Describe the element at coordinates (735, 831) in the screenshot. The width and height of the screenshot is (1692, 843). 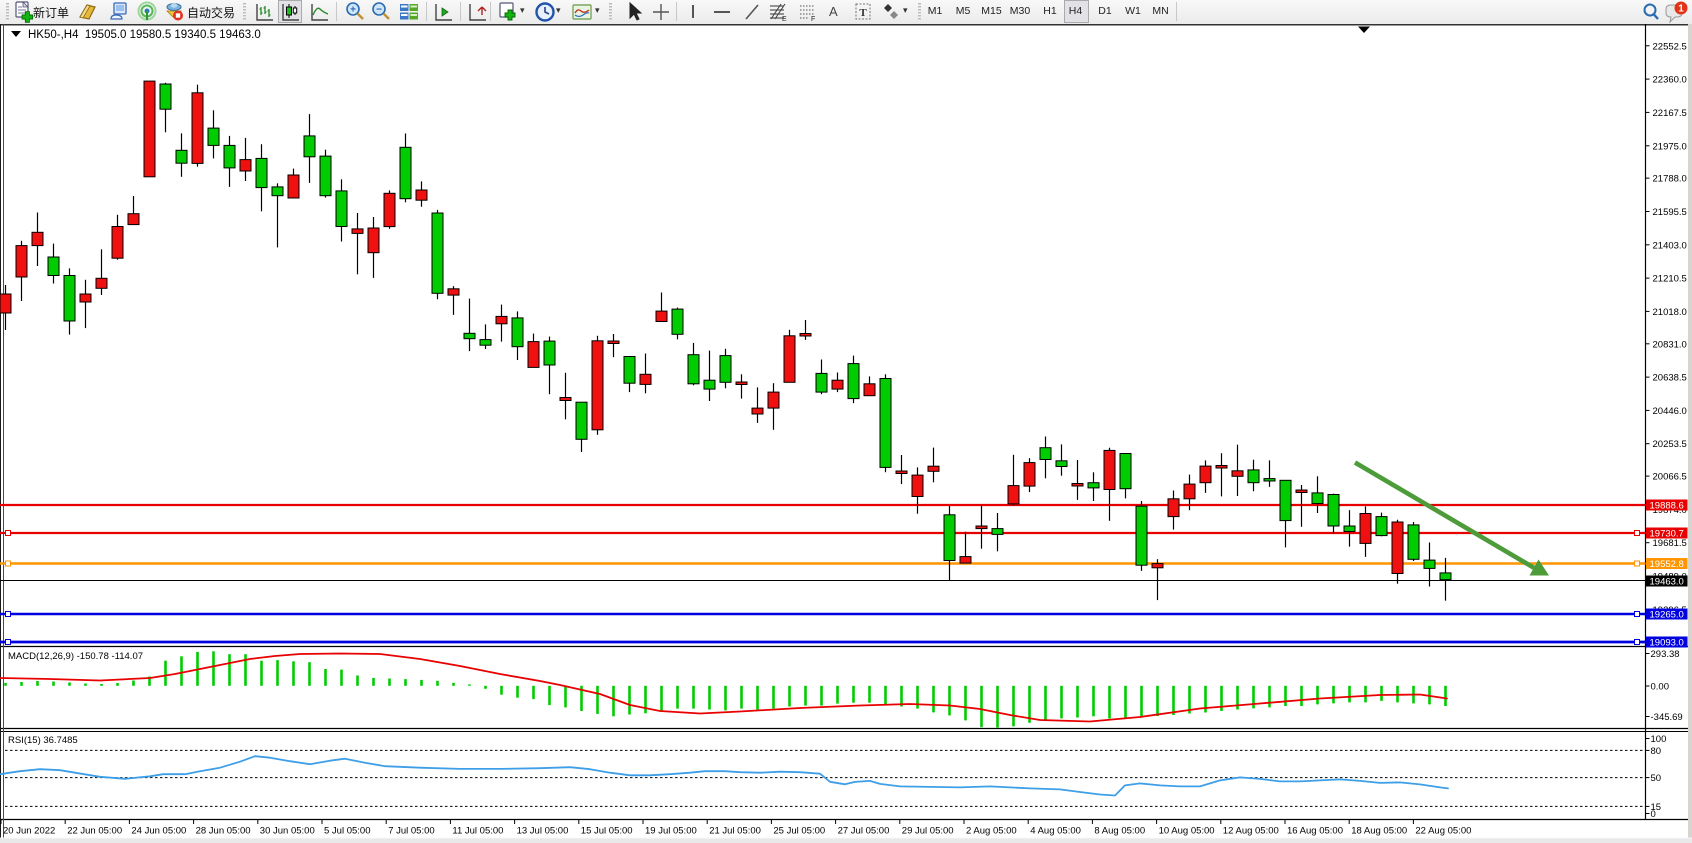
I see `svg-text: 21 Jul 05:00` at that location.